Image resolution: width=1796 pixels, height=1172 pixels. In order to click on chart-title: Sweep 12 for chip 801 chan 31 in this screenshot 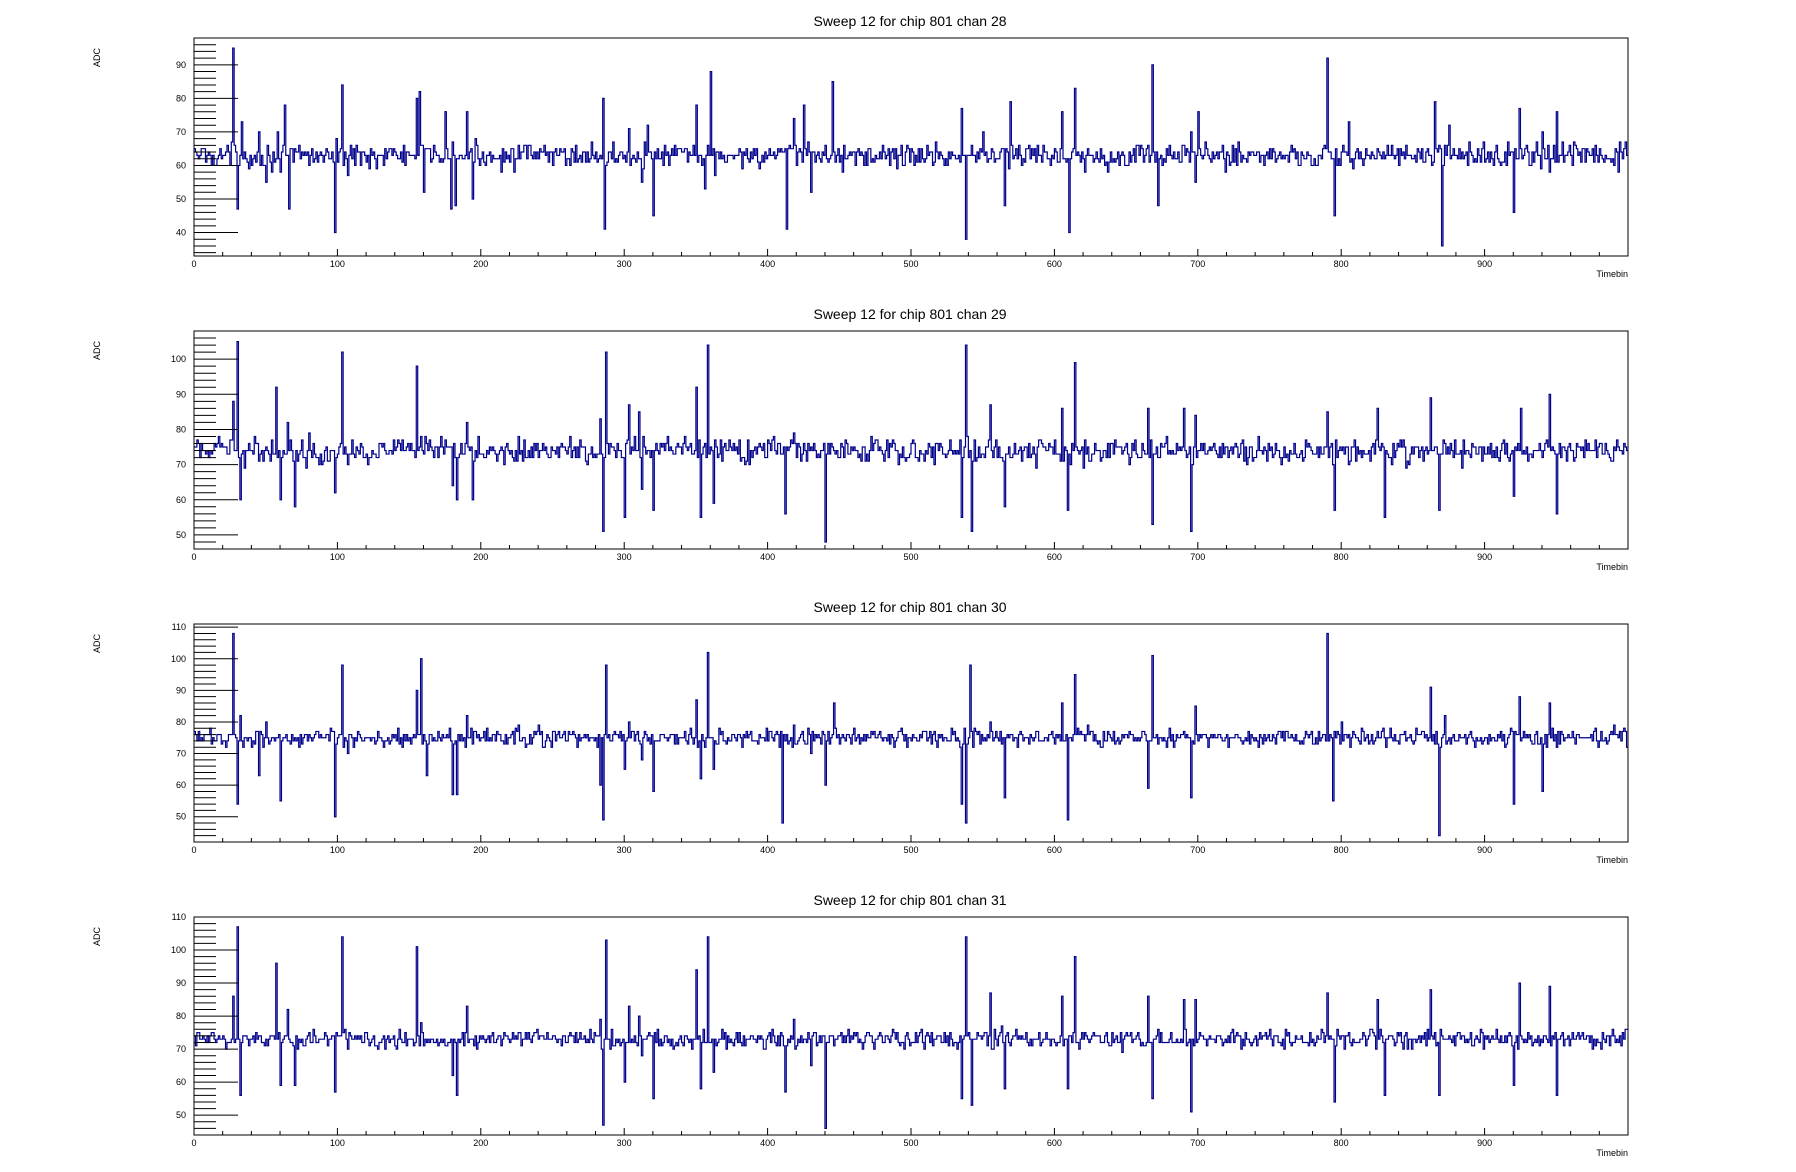, I will do `click(909, 900)`.